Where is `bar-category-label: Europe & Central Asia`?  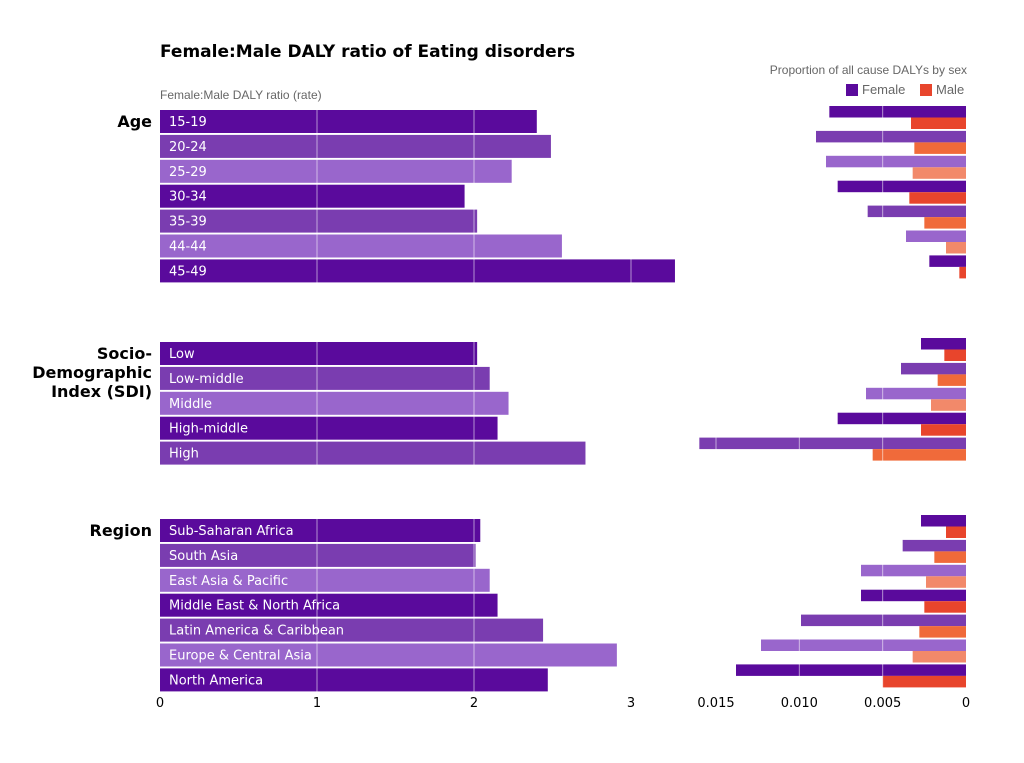
bar-category-label: Europe & Central Asia is located at coordinates (240, 656).